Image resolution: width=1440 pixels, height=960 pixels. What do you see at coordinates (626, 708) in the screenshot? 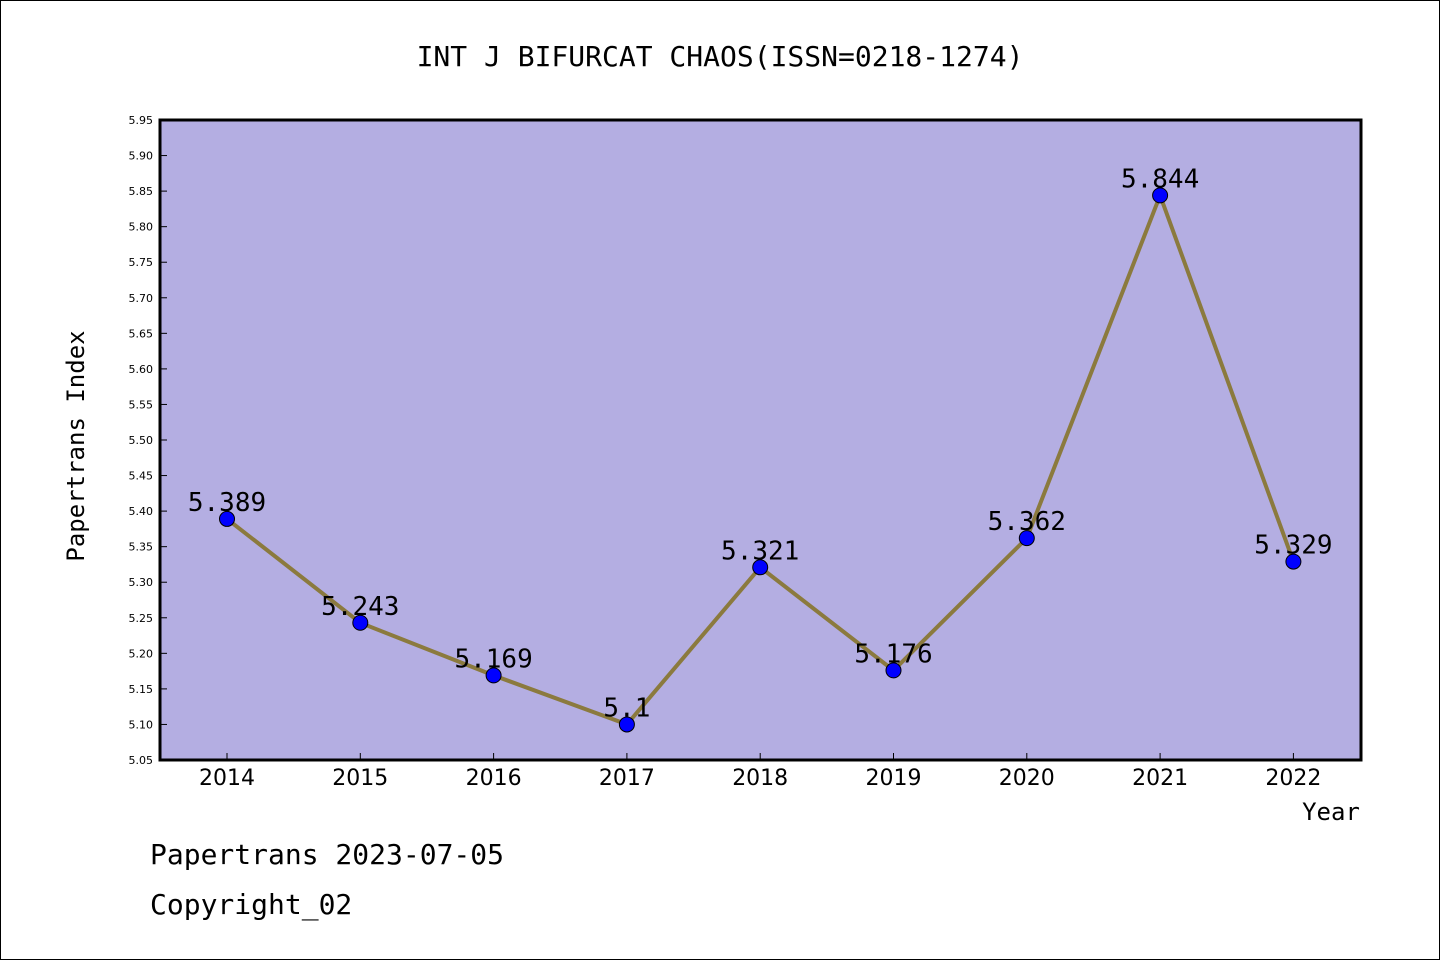
I see `data-label: 5.1` at bounding box center [626, 708].